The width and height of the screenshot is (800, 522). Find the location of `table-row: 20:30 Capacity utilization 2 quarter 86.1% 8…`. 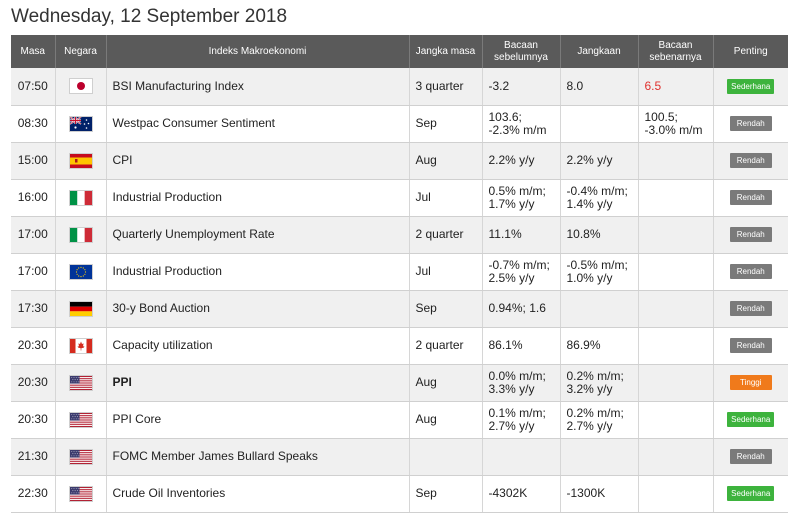

table-row: 20:30 Capacity utilization 2 quarter 86.1% 8… is located at coordinates (399, 346).